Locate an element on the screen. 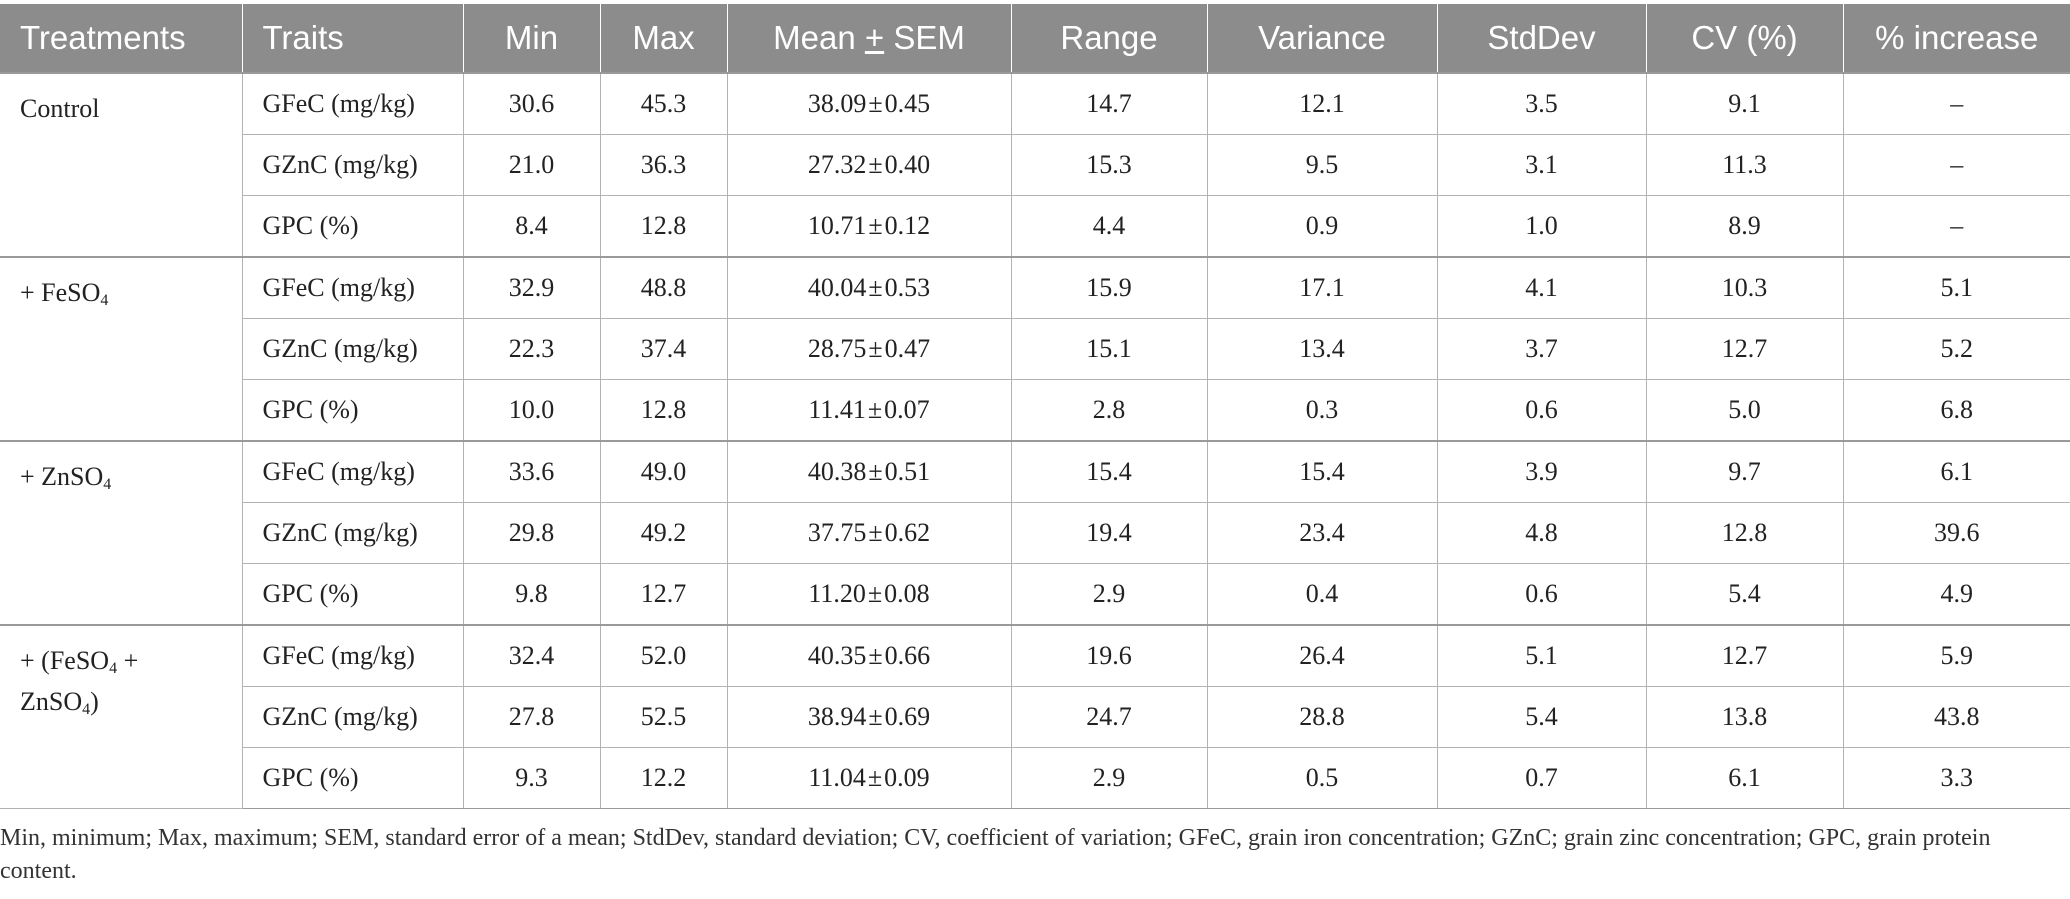 This screenshot has width=2070, height=899. cv-cell: 12.8 is located at coordinates (1744, 533).